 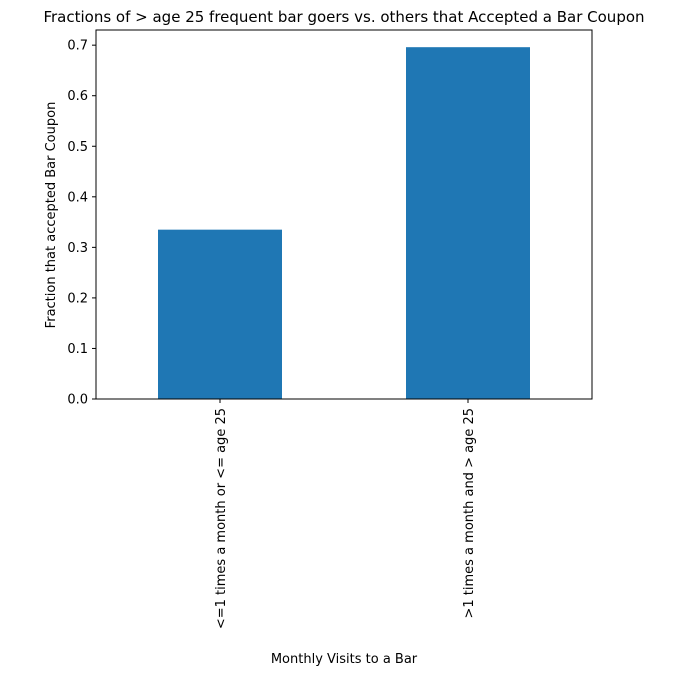 What do you see at coordinates (77, 147) in the screenshot?
I see `y-tick-label: 0.5` at bounding box center [77, 147].